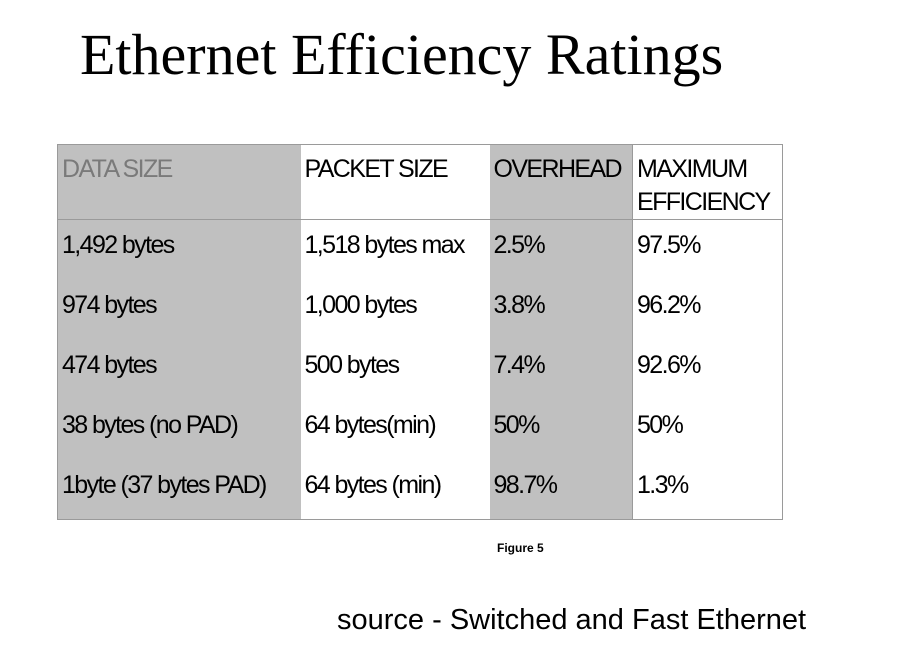 Image resolution: width=918 pixels, height=647 pixels. Describe the element at coordinates (561, 249) in the screenshot. I see `cell-overhead: 2.5%` at that location.